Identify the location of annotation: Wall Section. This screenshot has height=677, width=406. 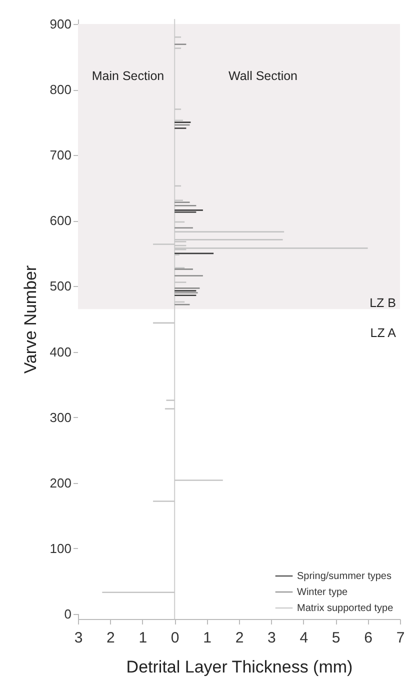
(263, 76).